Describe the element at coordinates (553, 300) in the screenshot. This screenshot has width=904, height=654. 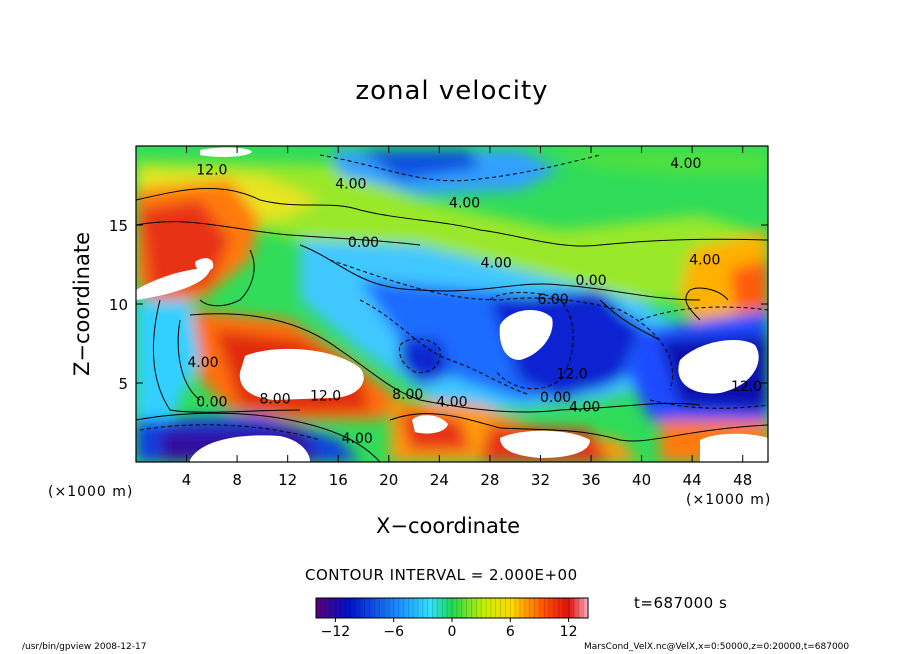
I see `contour-label: 6.00` at that location.